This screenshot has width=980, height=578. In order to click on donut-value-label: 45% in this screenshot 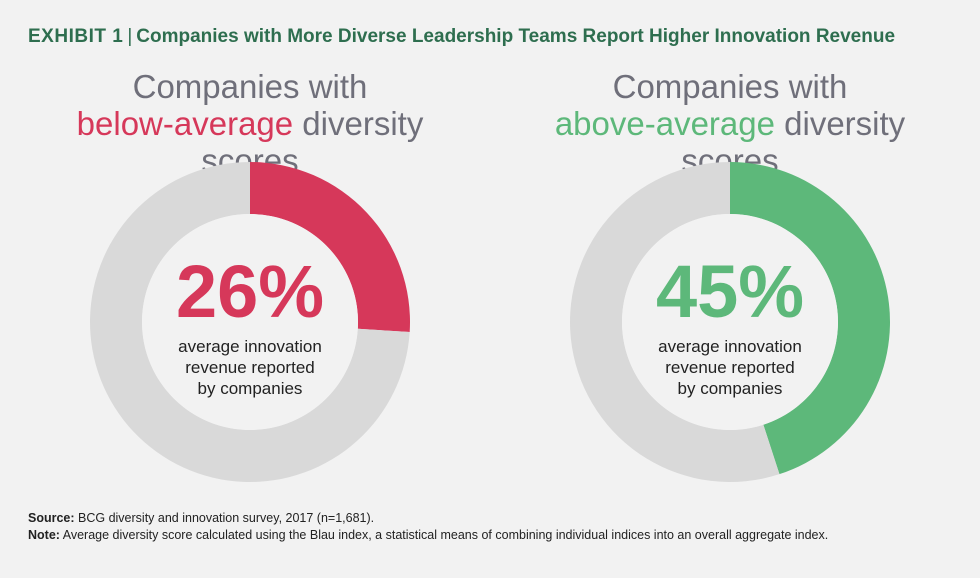, I will do `click(730, 291)`.